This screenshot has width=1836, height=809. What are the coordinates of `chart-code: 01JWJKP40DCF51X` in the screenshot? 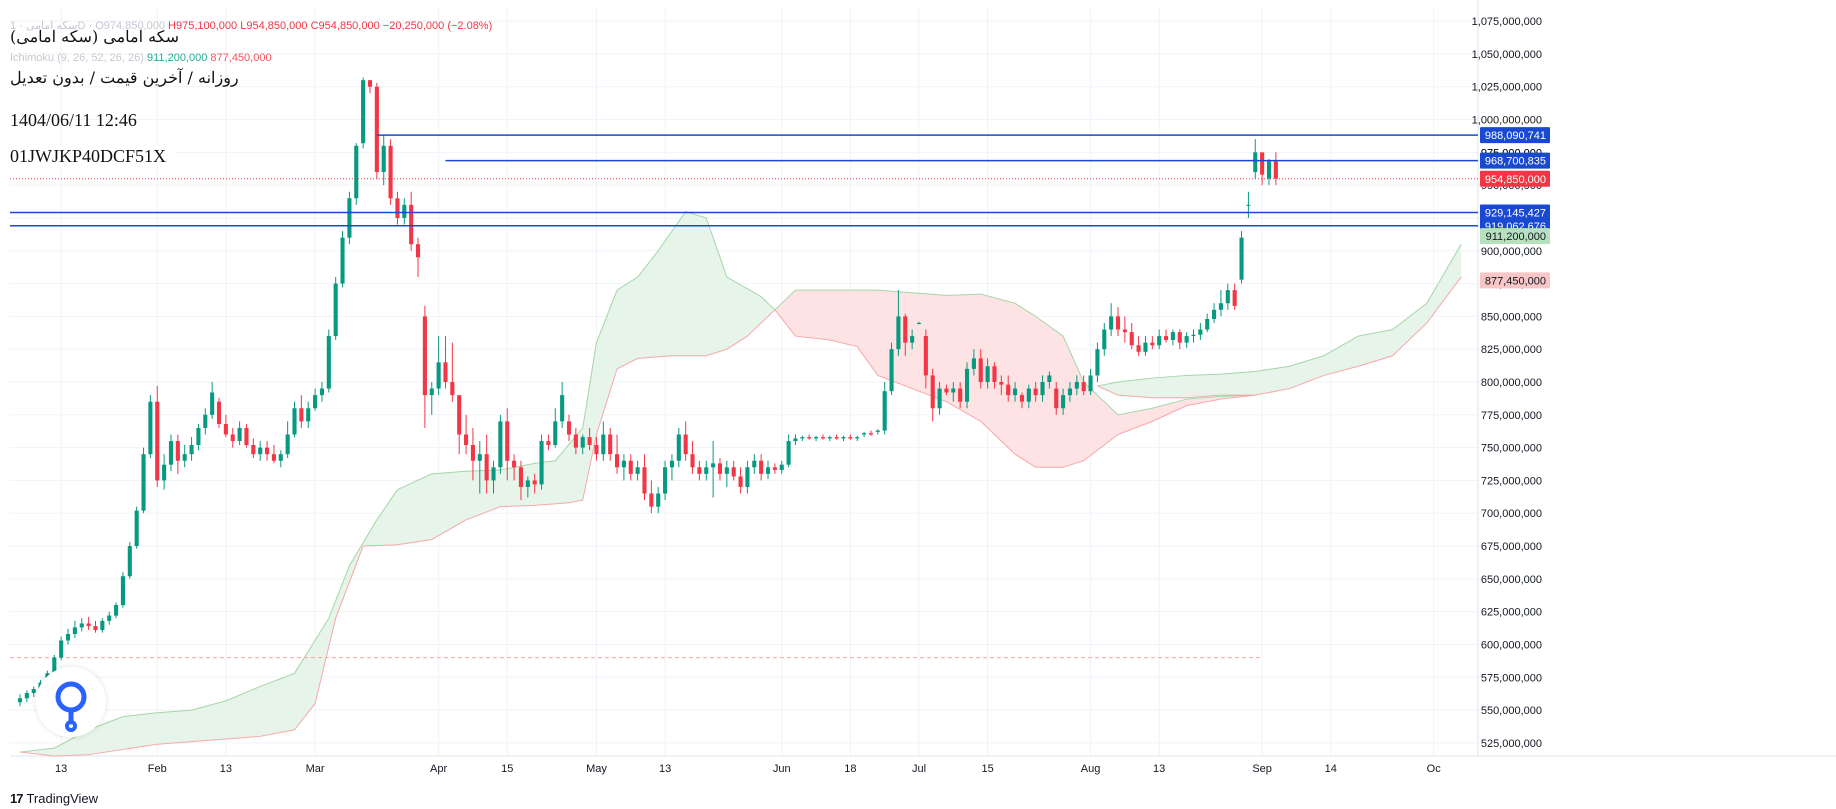 It's located at (92, 156).